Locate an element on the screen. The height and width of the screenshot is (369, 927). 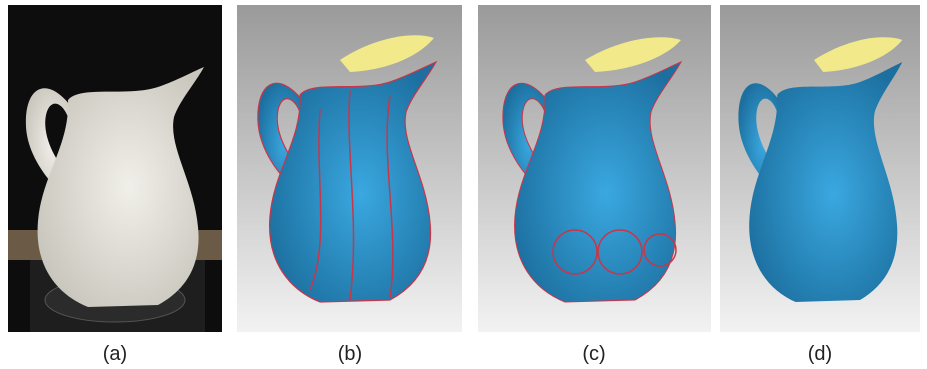
pitcher-photo is located at coordinates (115, 187).